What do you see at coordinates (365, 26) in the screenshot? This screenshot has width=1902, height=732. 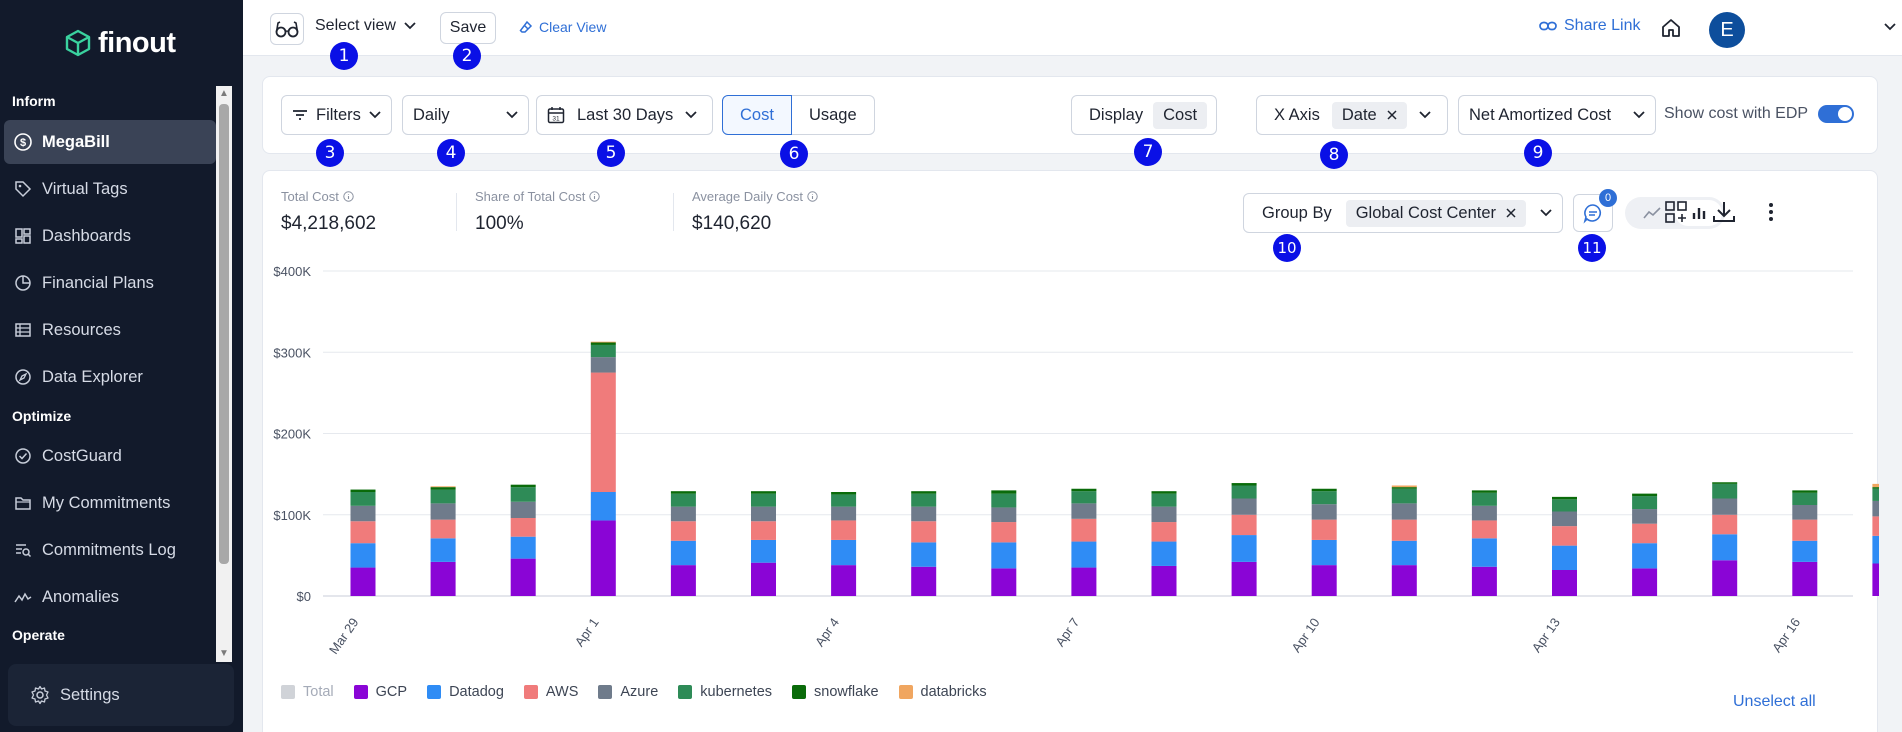 I see `select-view-dropdown: Select view` at bounding box center [365, 26].